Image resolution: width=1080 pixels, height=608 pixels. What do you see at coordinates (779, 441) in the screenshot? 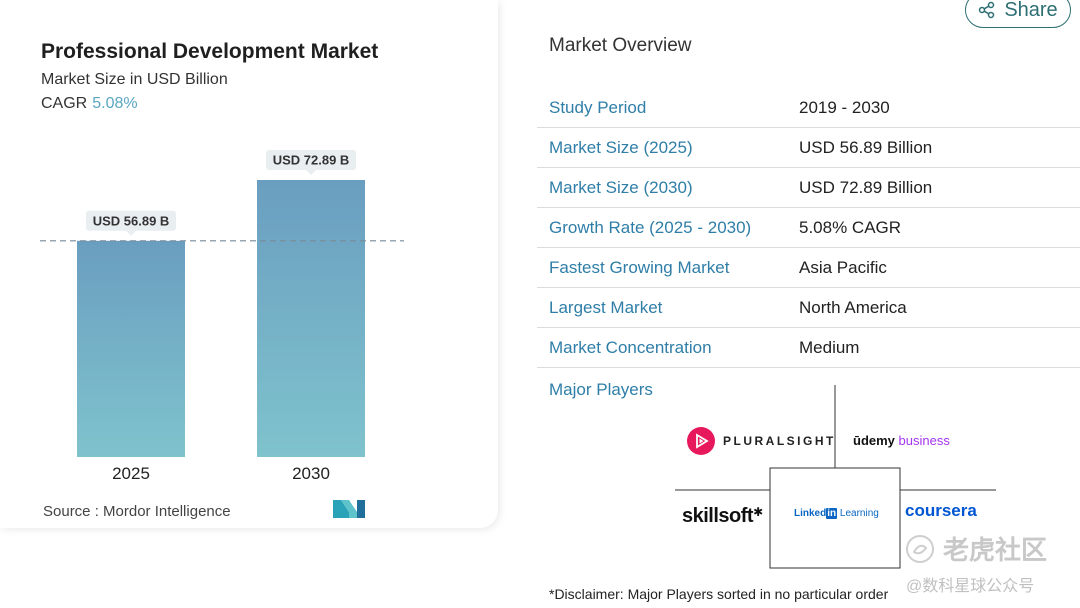
I see `pluralsight-text: PLURALSIGHT` at bounding box center [779, 441].